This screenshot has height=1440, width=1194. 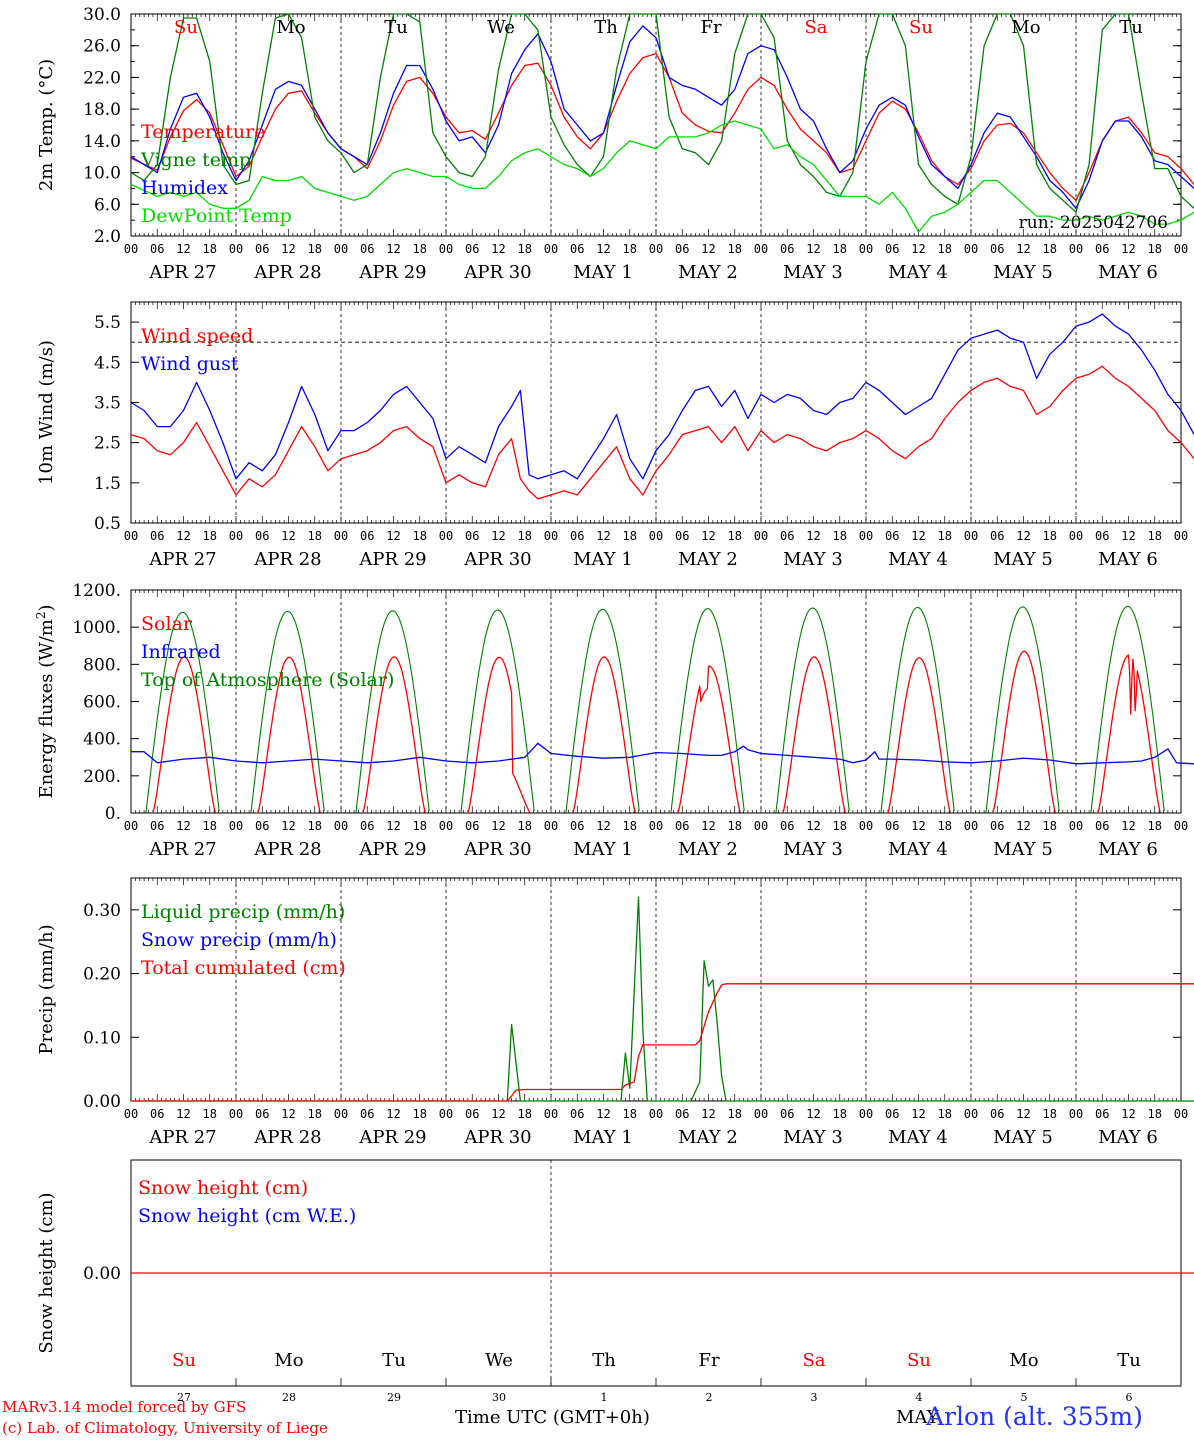 I want to click on y-tick-label: 1.5, so click(x=107, y=484).